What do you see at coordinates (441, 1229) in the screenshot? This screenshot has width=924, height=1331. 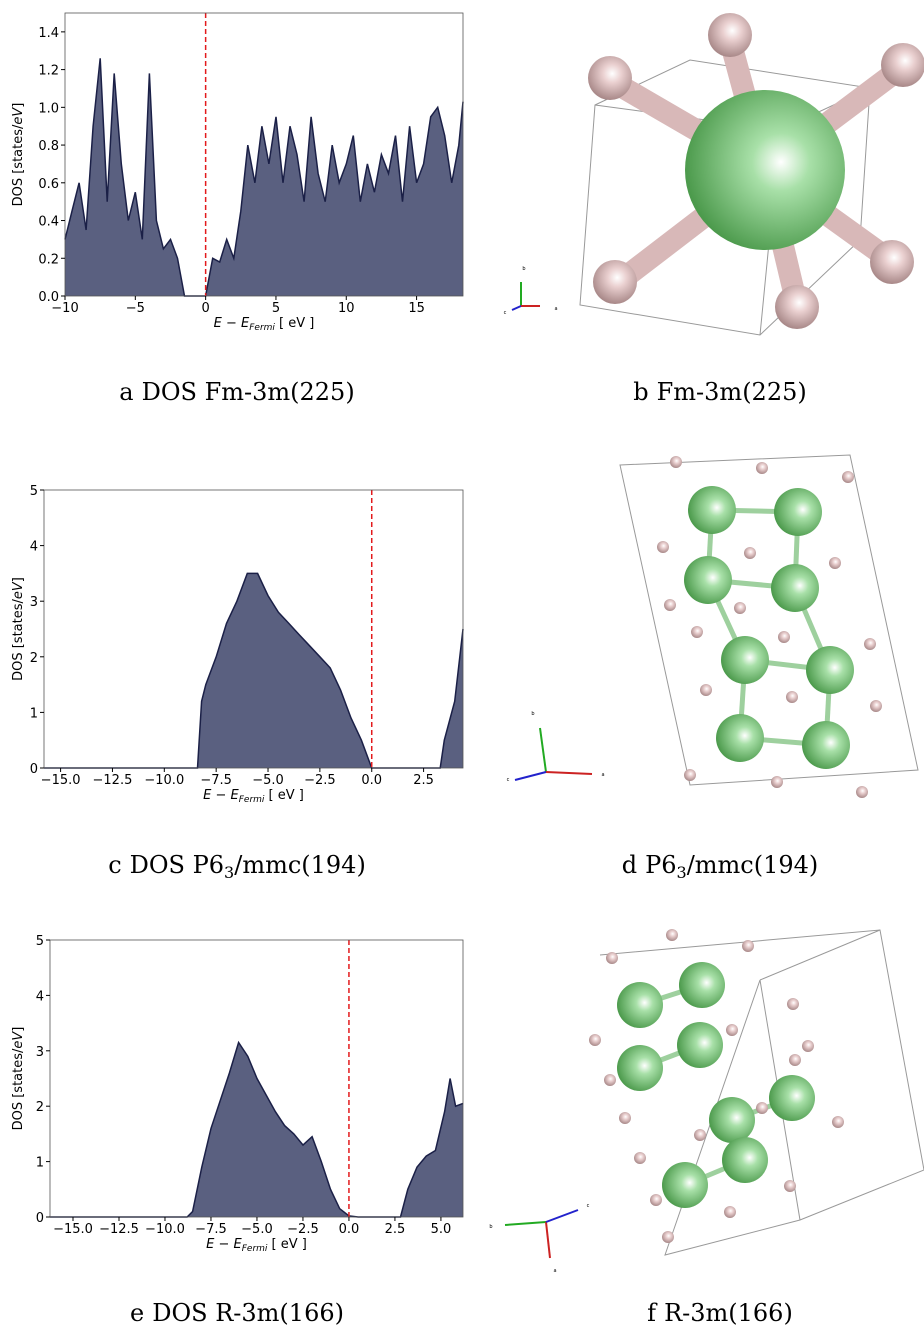 I see `x-tick-label: 5.0` at bounding box center [441, 1229].